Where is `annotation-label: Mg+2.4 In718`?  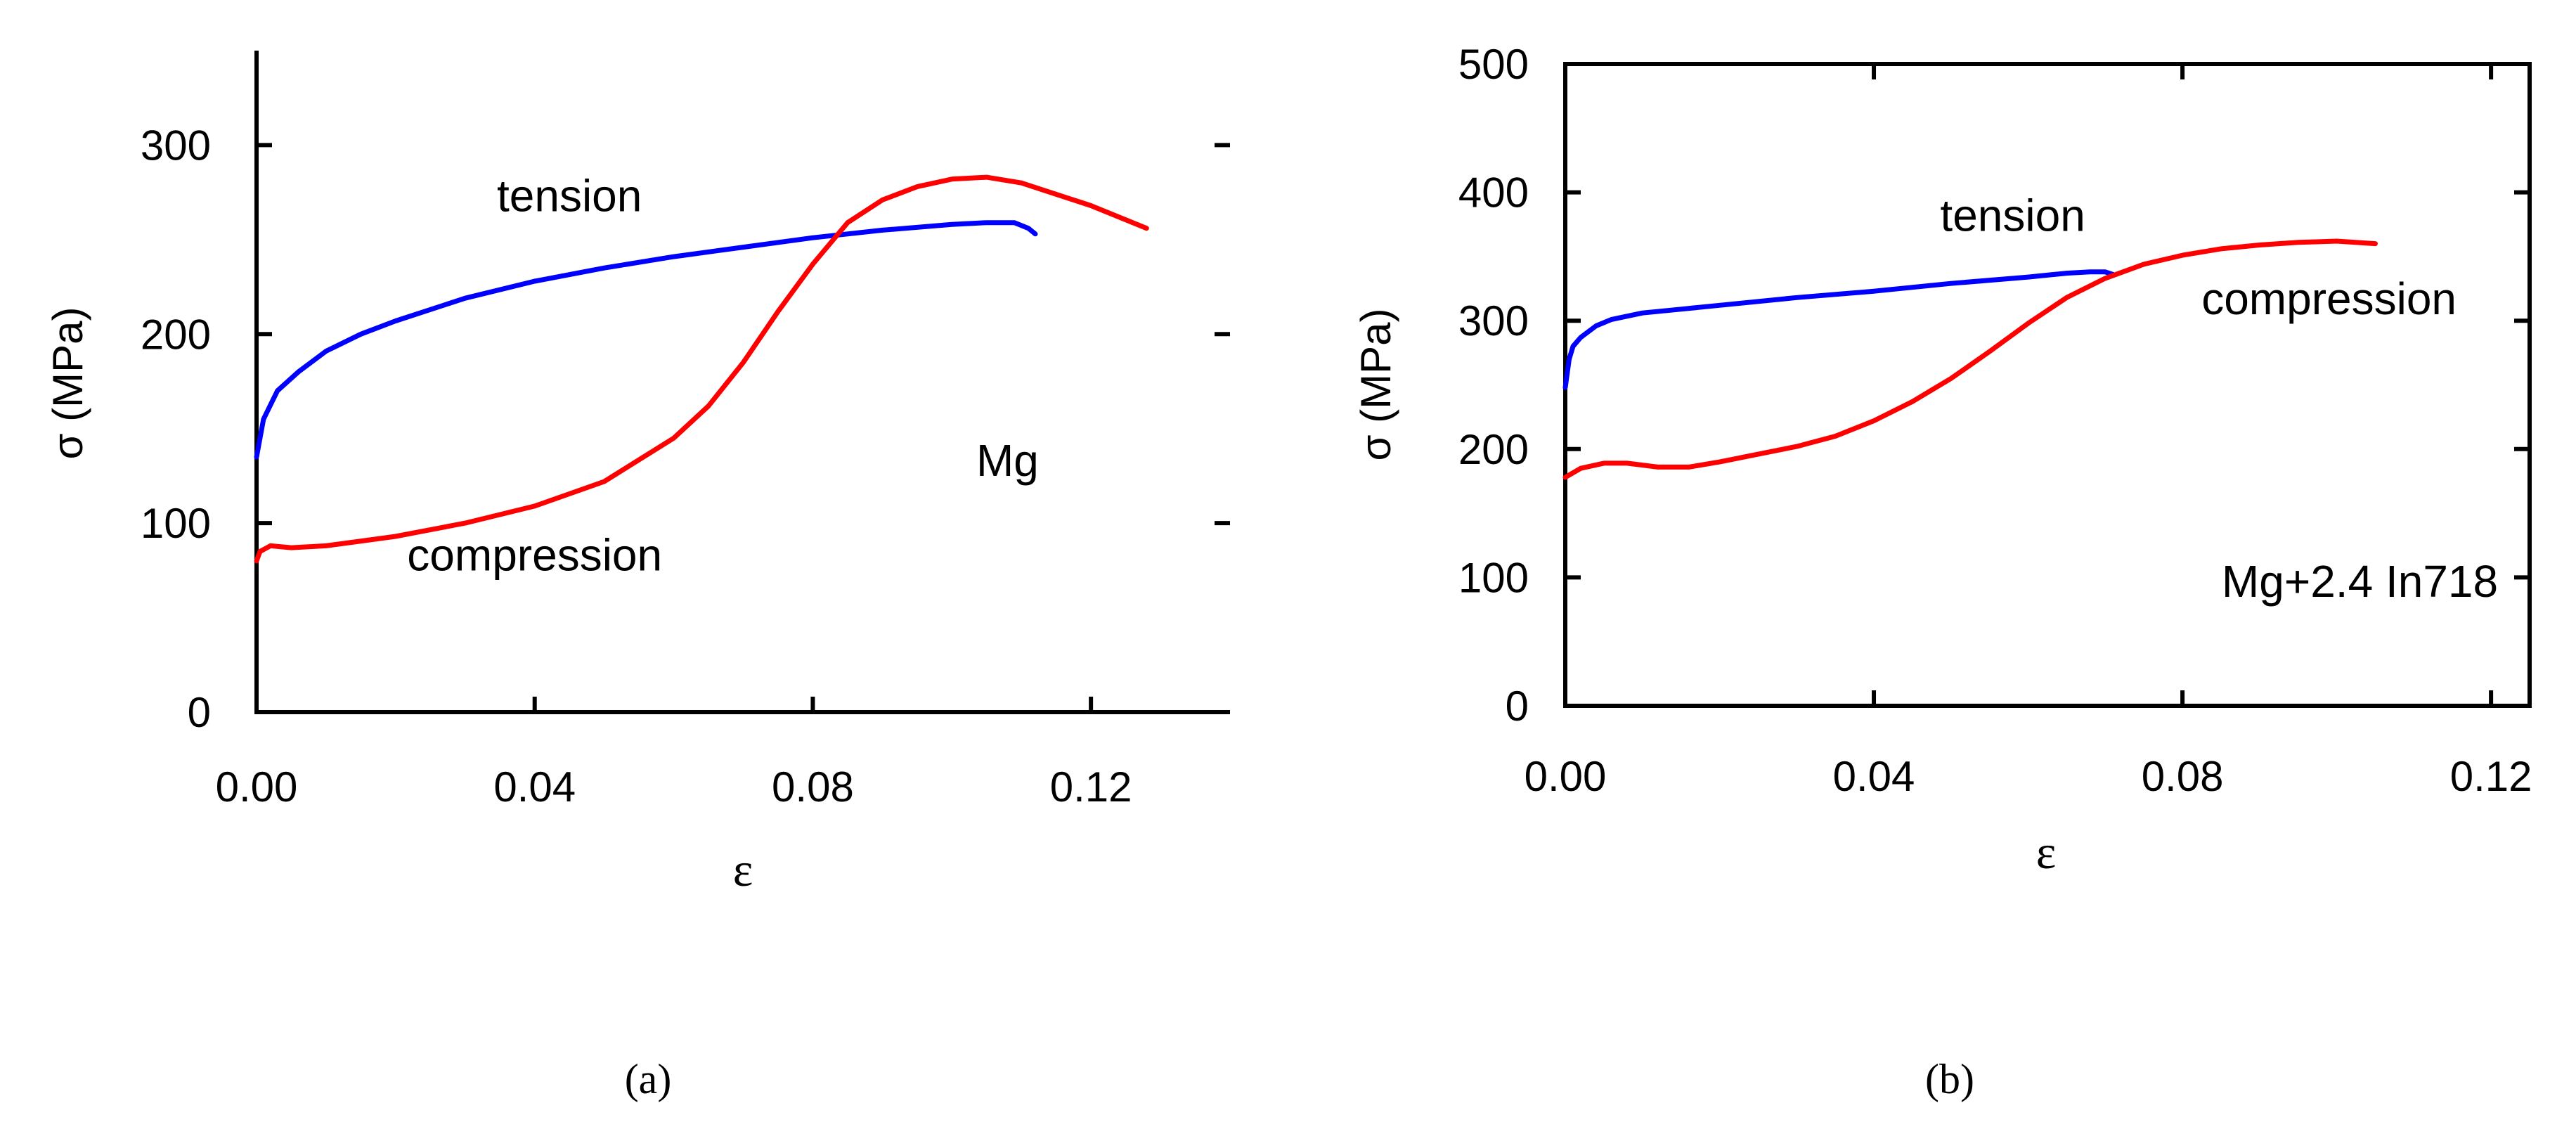 annotation-label: Mg+2.4 In718 is located at coordinates (2360, 581).